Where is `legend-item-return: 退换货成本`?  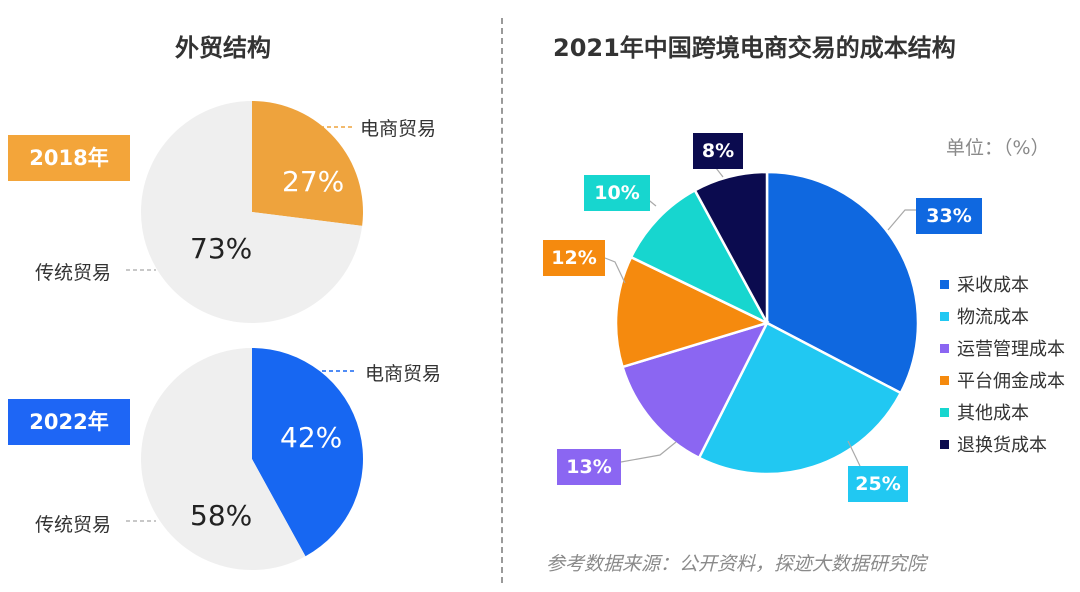
legend-item-return: 退换货成本 is located at coordinates (1002, 444).